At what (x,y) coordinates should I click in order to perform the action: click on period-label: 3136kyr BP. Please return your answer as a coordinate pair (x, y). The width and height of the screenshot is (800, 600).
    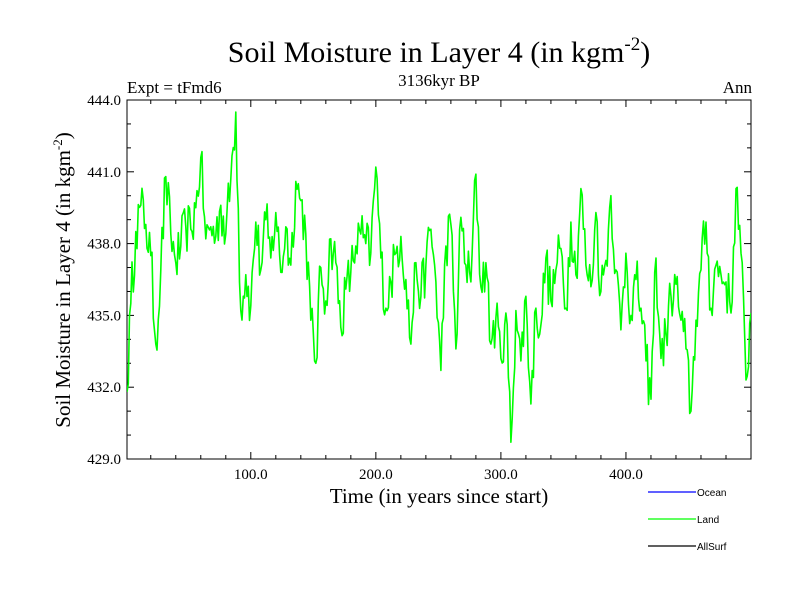
    Looking at the image, I should click on (439, 80).